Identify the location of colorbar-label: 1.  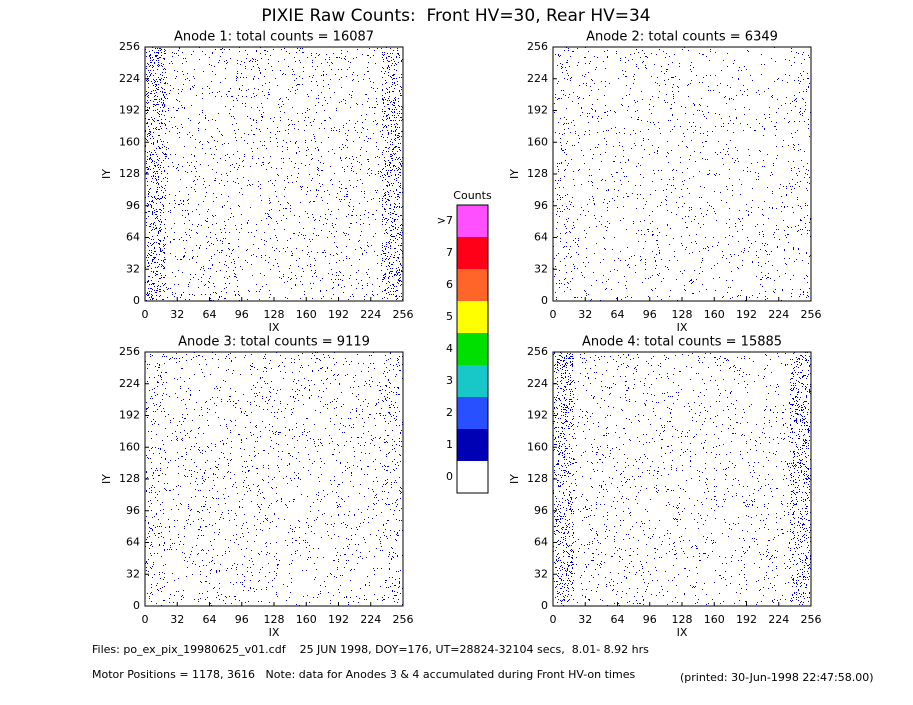
(449, 444).